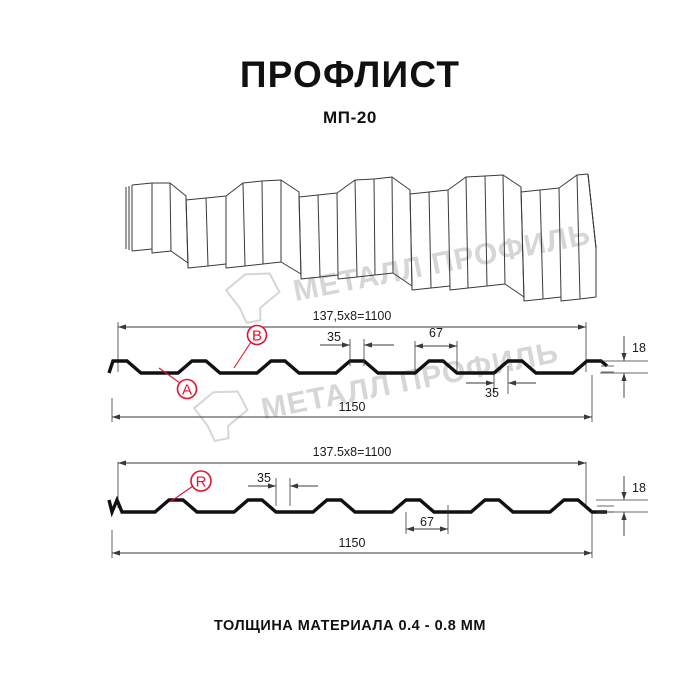  Describe the element at coordinates (639, 348) in the screenshot. I see `profile-a-dim-18-label: 18` at that location.